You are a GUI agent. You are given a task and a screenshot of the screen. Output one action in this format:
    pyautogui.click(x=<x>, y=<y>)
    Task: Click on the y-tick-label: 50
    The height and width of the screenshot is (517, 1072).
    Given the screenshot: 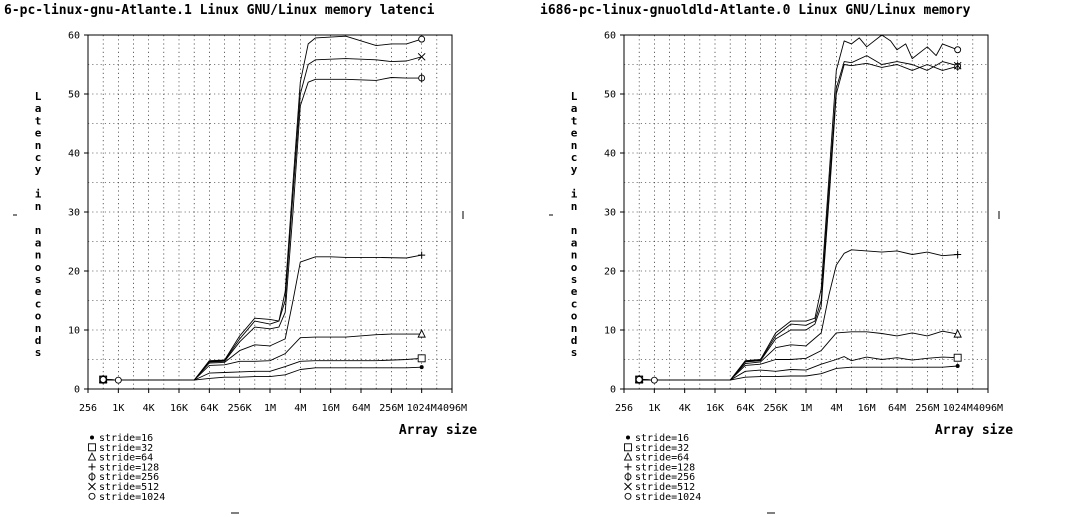 What is the action you would take?
    pyautogui.click(x=74, y=95)
    